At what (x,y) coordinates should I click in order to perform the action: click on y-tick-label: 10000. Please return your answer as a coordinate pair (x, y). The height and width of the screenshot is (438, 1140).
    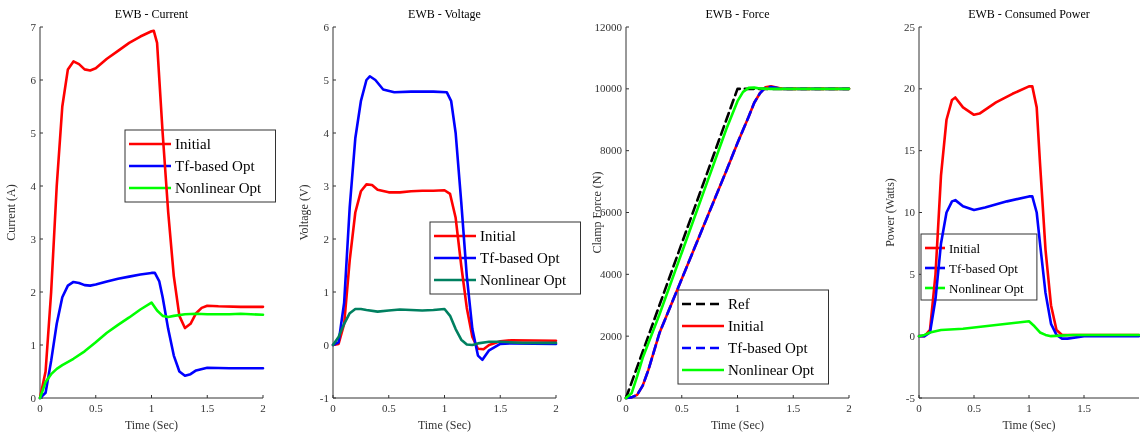
    Looking at the image, I should click on (608, 88).